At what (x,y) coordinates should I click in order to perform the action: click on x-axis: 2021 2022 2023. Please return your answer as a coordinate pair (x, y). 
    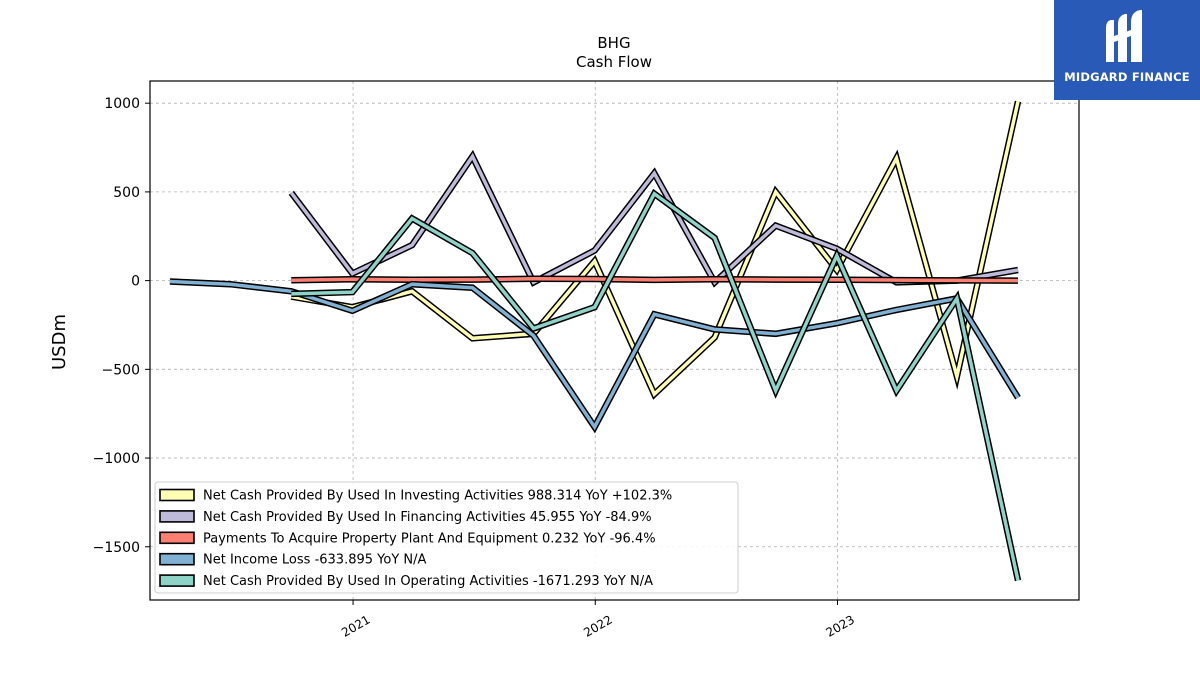
    Looking at the image, I should click on (598, 620).